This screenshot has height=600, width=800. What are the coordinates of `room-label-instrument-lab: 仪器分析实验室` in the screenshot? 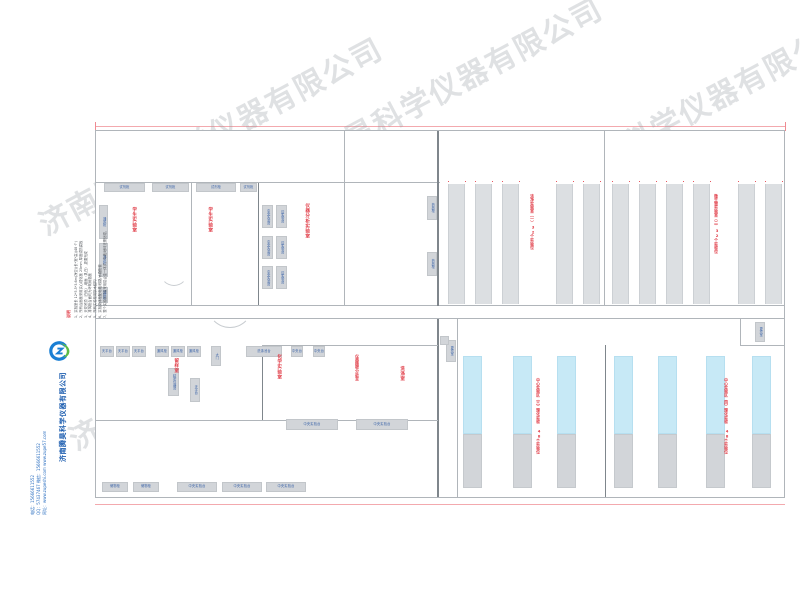 It's located at (307, 223).